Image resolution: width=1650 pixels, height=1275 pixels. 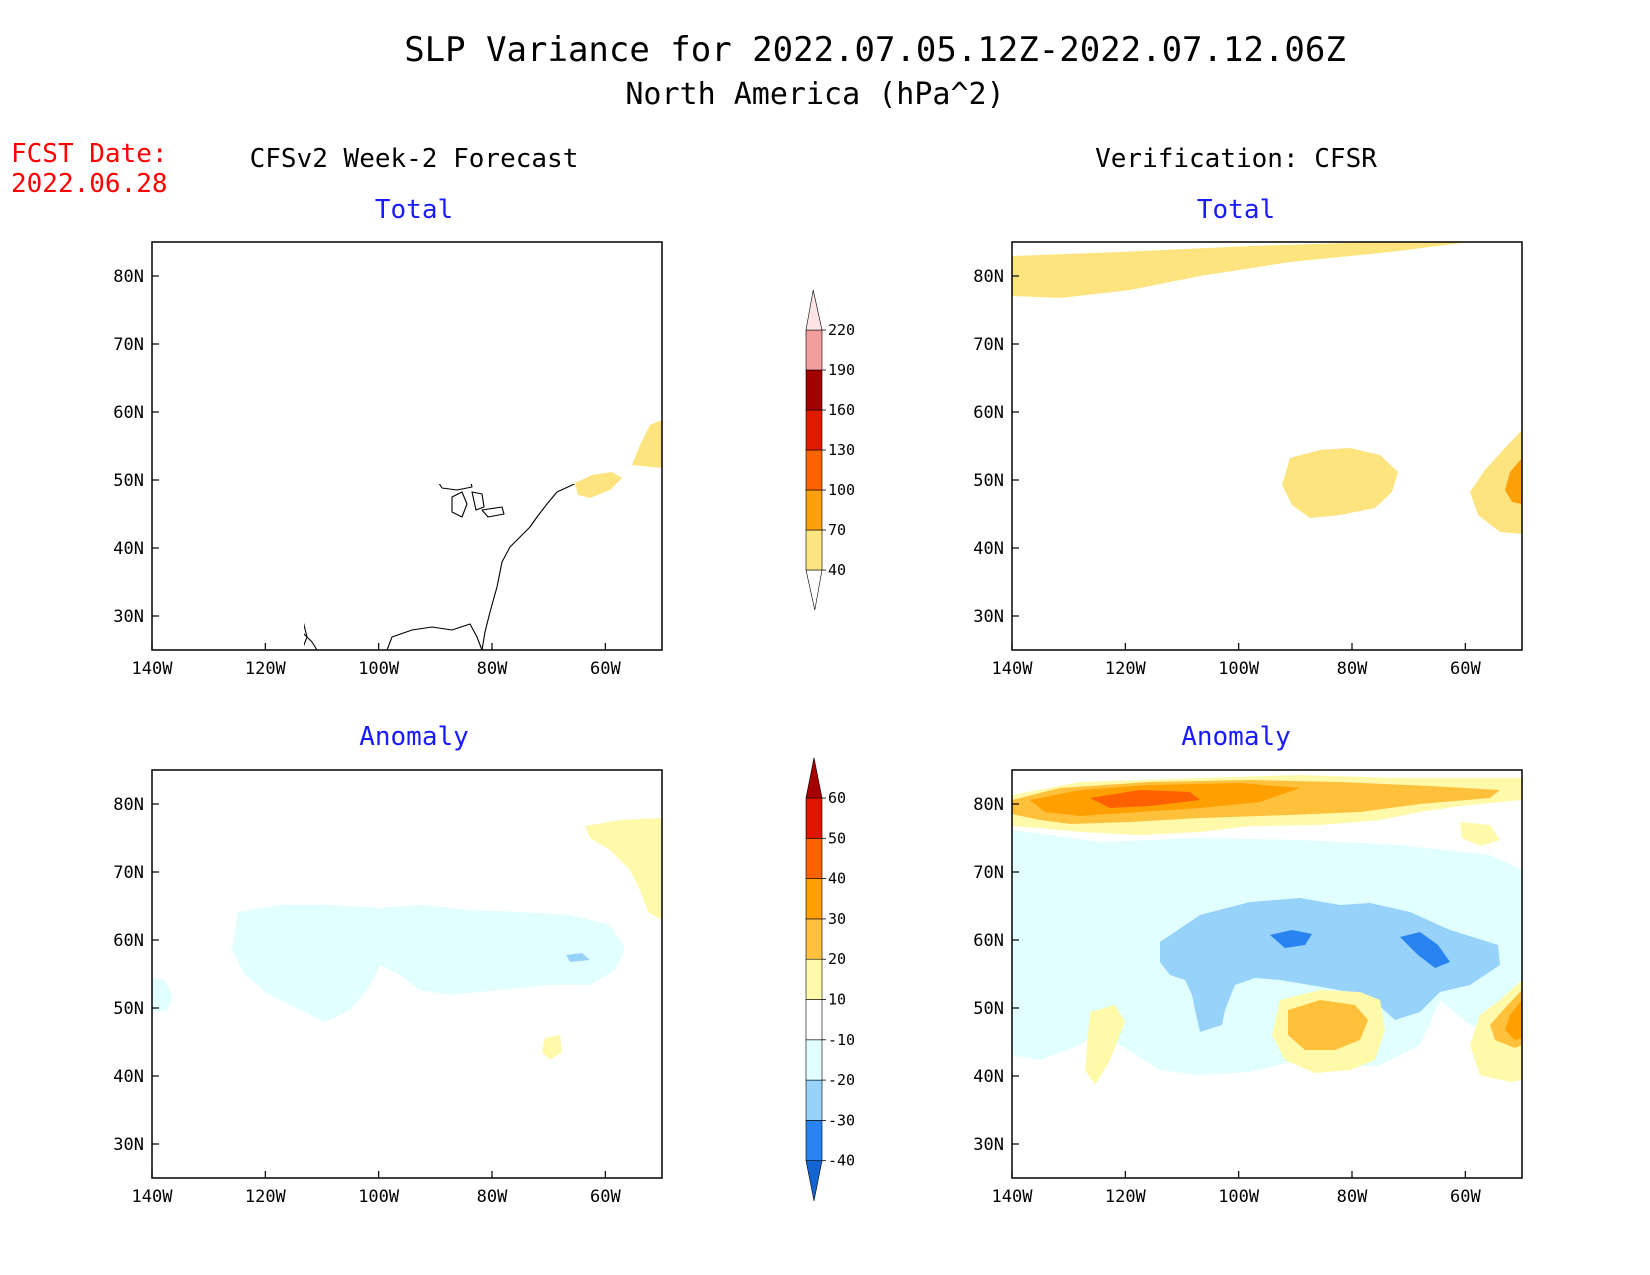 I want to click on figure-subtitle: North America (hPa^2), so click(x=814, y=94).